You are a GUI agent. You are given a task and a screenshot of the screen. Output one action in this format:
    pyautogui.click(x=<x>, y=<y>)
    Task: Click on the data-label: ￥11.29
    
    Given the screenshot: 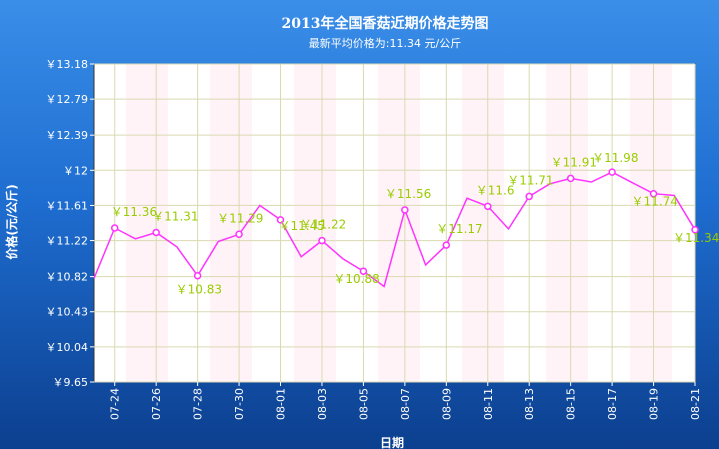 What is the action you would take?
    pyautogui.click(x=240, y=218)
    